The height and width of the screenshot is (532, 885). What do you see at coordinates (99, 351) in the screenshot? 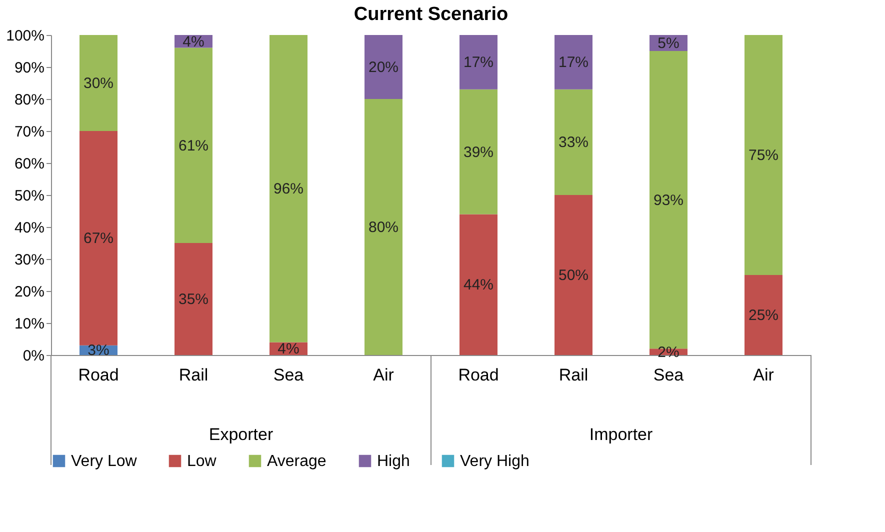
I see `data-label: 3%` at bounding box center [99, 351].